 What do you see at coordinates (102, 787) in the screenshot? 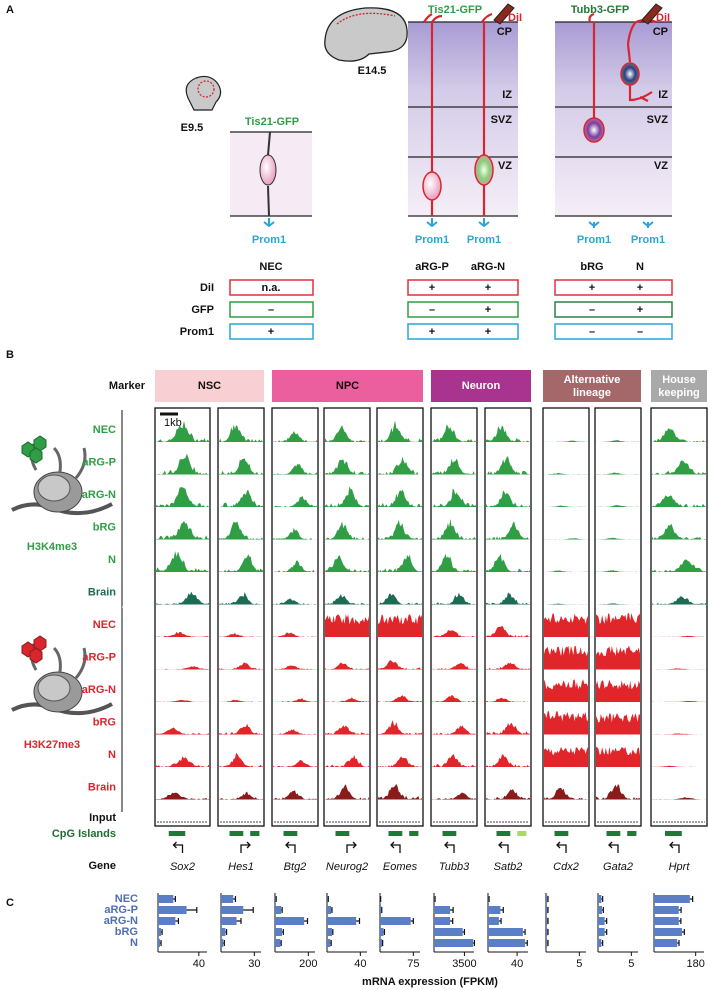
I see `track-label: Brain` at bounding box center [102, 787].